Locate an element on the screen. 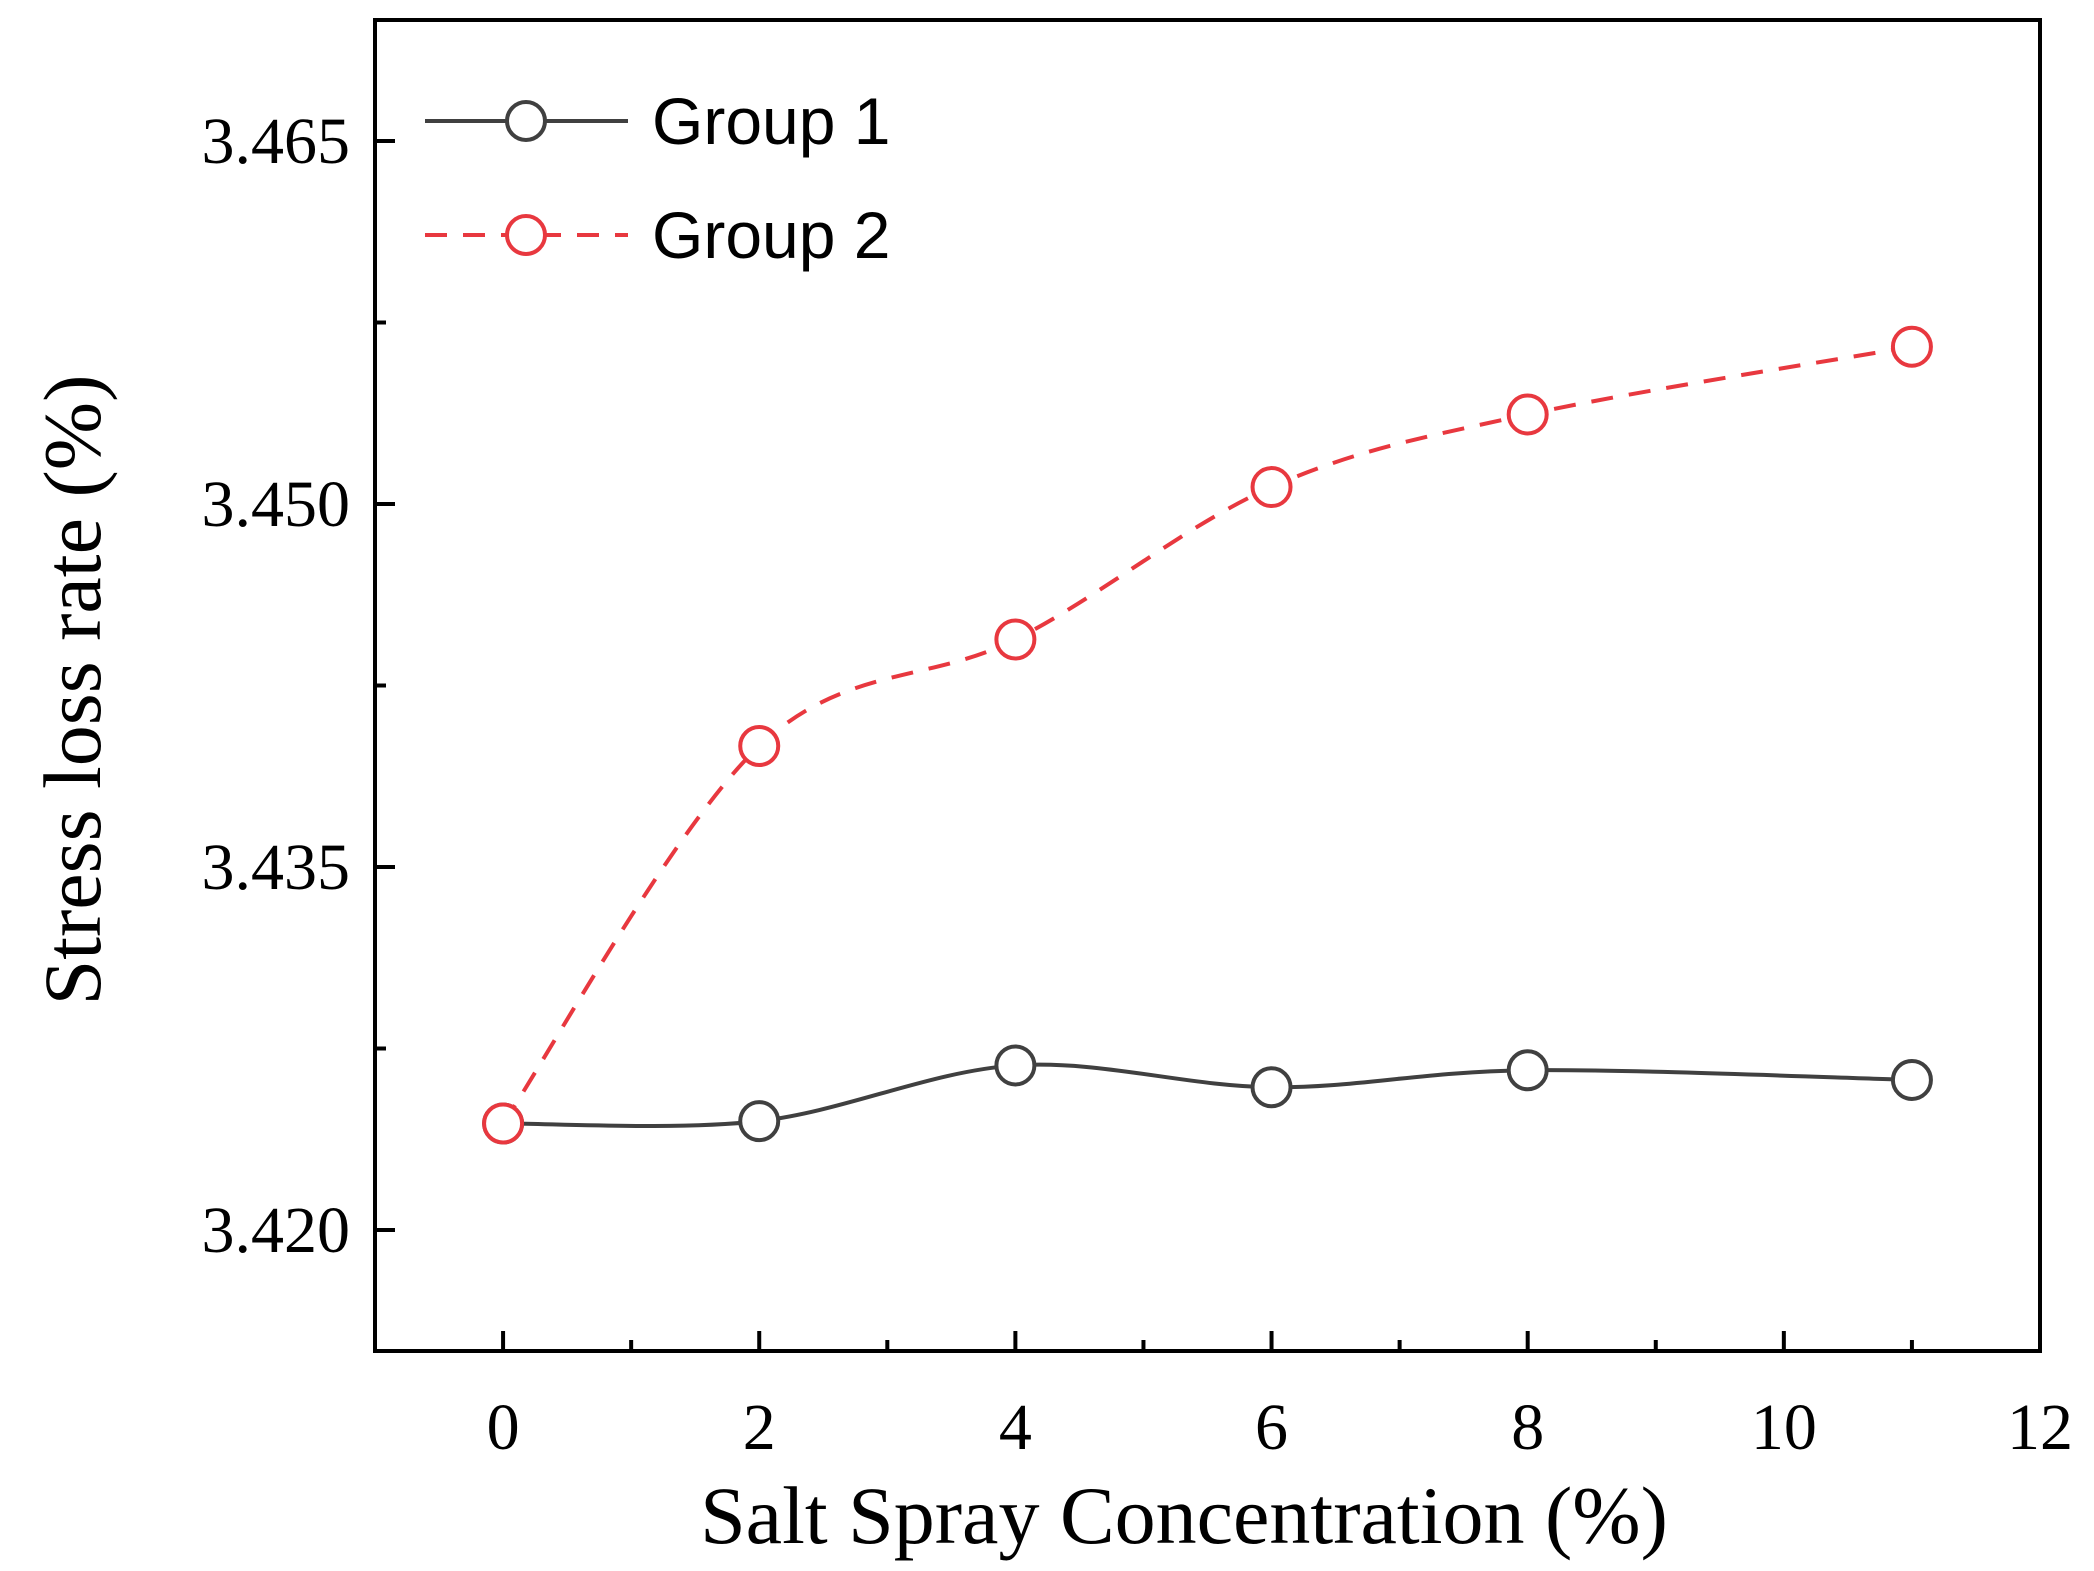 The height and width of the screenshot is (1571, 2094). x-tick-label: 6 is located at coordinates (1271, 1427).